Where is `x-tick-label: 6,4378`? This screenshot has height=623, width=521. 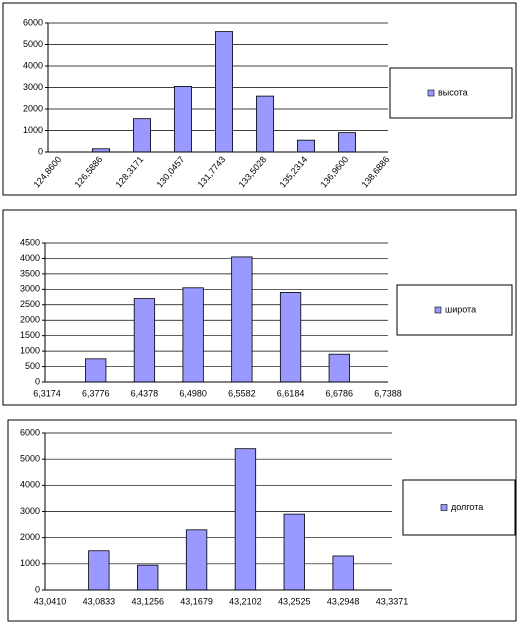
x-tick-label: 6,4378 is located at coordinates (145, 393).